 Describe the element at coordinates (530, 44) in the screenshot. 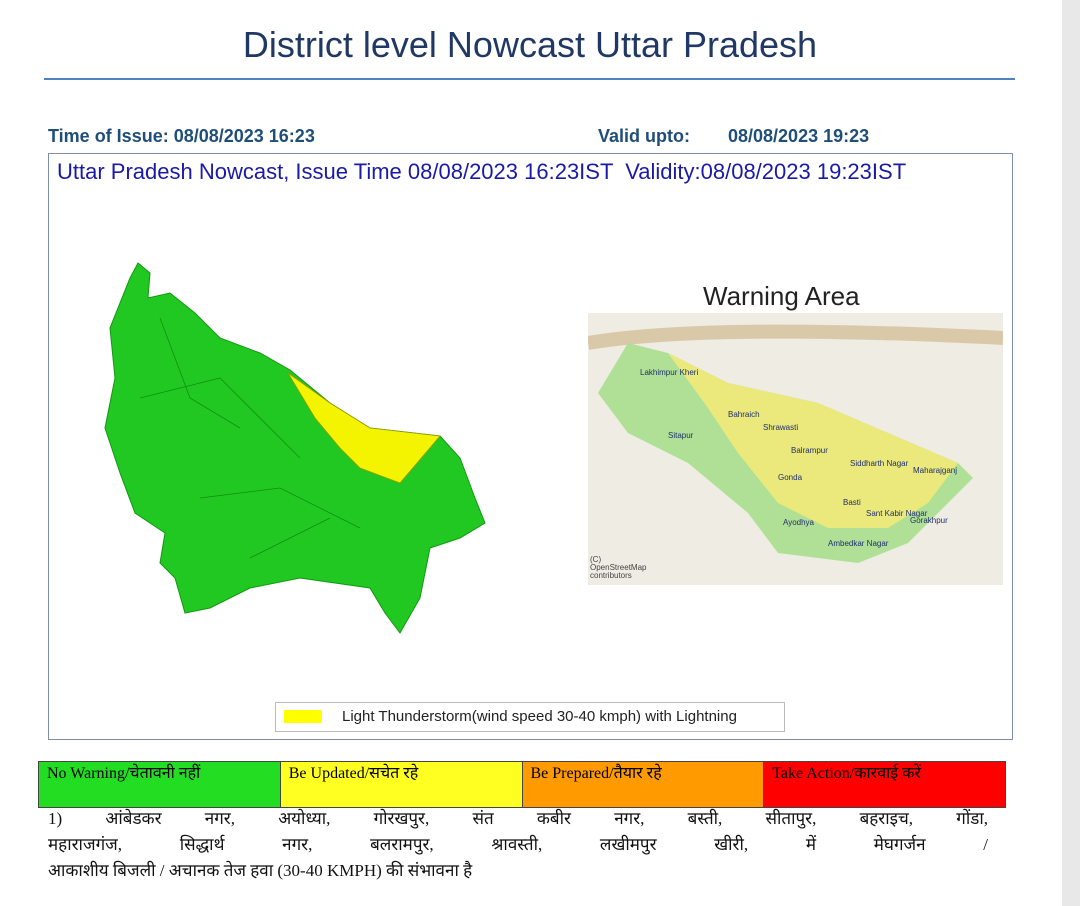

I see `title: District level Nowcast Uttar Pradesh` at that location.